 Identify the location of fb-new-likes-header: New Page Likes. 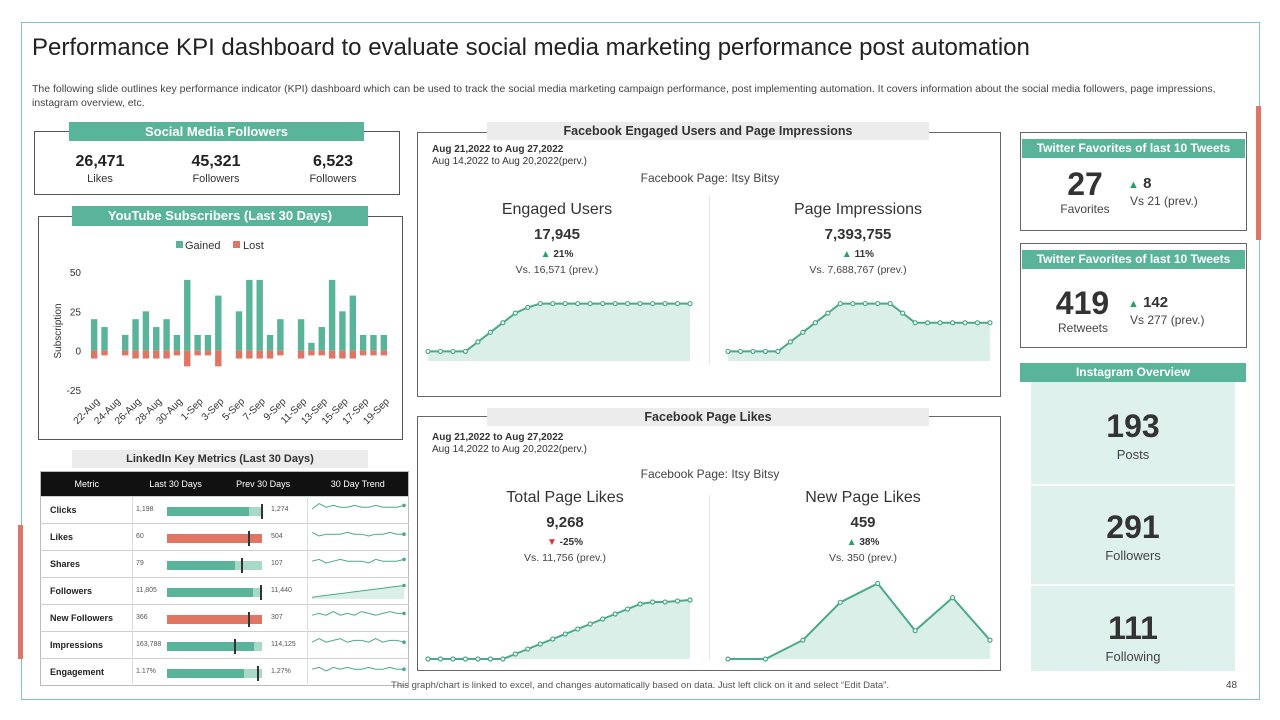
(863, 497).